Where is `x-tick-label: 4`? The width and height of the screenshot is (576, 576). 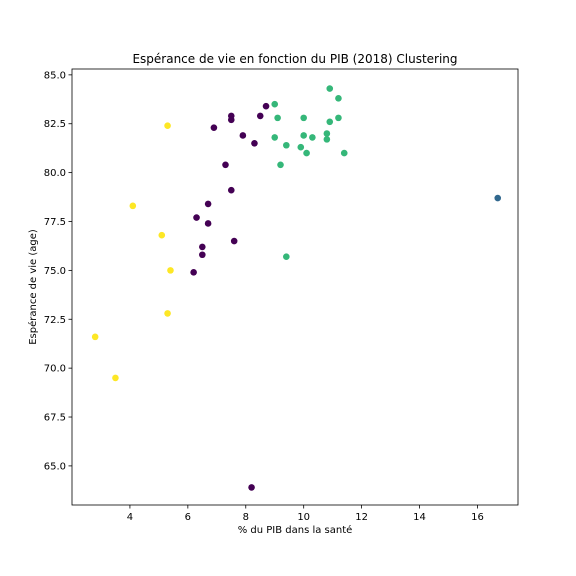
x-tick-label: 4 is located at coordinates (130, 517).